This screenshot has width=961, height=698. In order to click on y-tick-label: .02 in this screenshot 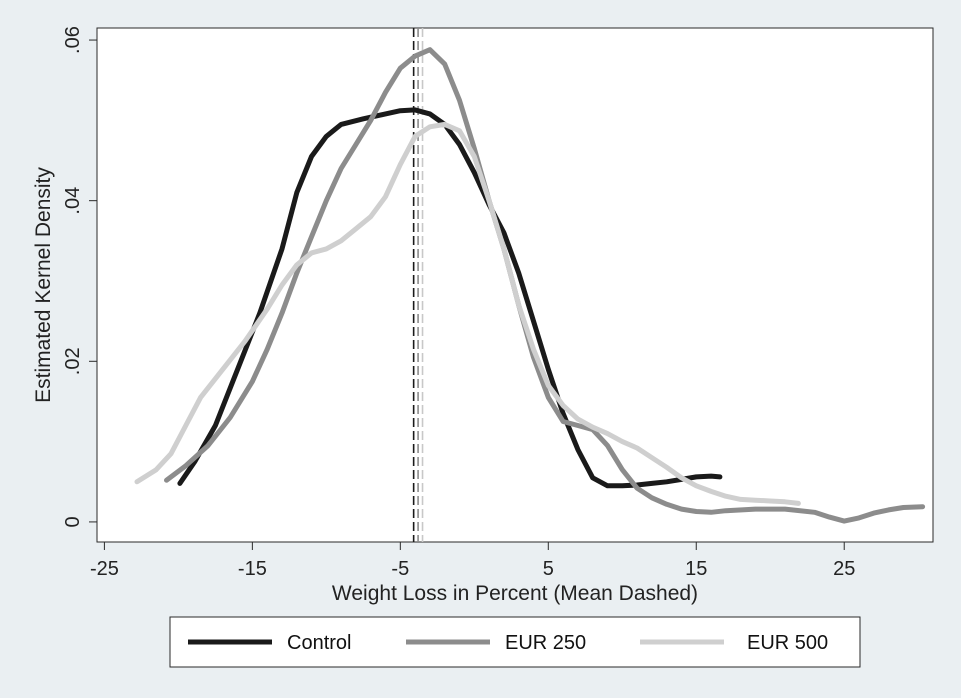, I will do `click(73, 361)`.